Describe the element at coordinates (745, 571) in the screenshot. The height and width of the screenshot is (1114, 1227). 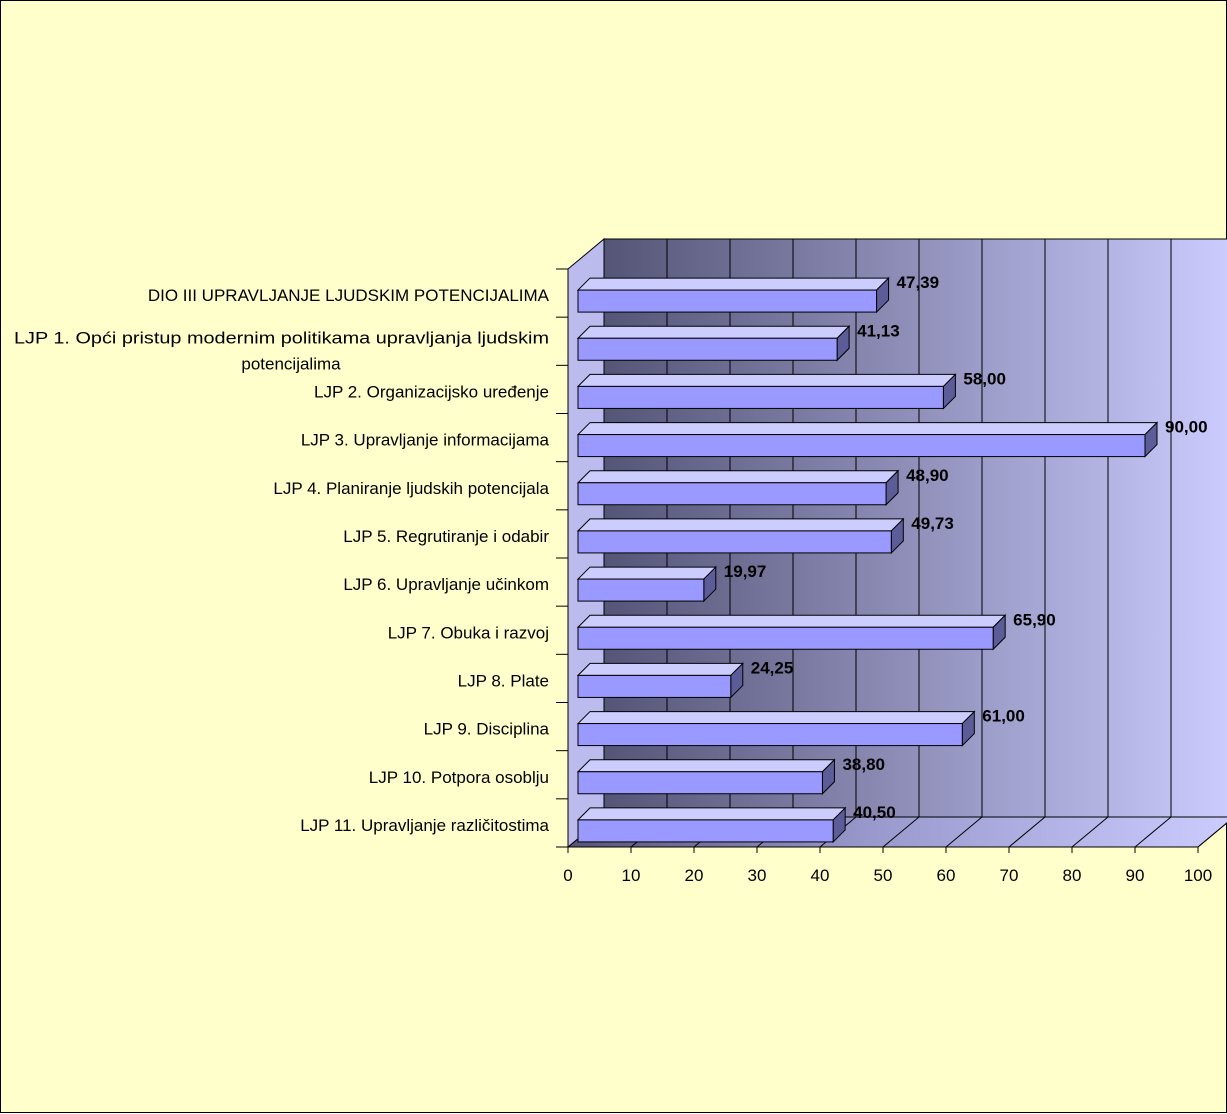
I see `value-label: 19,97` at that location.